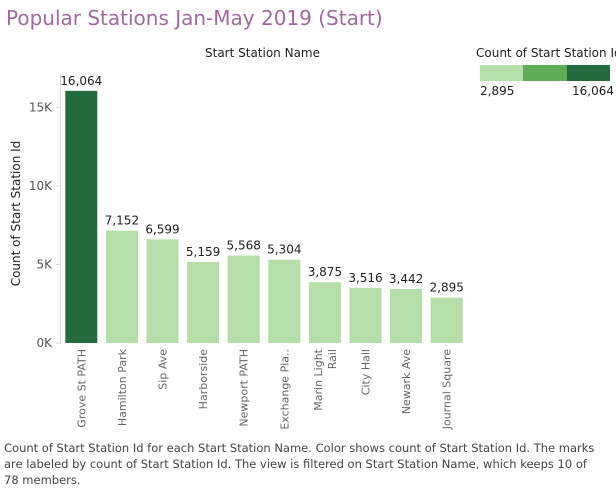 This screenshot has width=616, height=491. Describe the element at coordinates (325, 272) in the screenshot. I see `bar-value-label: 3,875` at that location.